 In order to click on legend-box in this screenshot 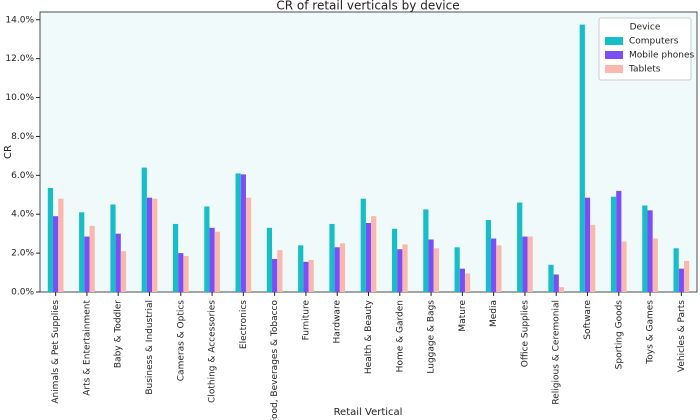, I will do `click(645, 49)`.